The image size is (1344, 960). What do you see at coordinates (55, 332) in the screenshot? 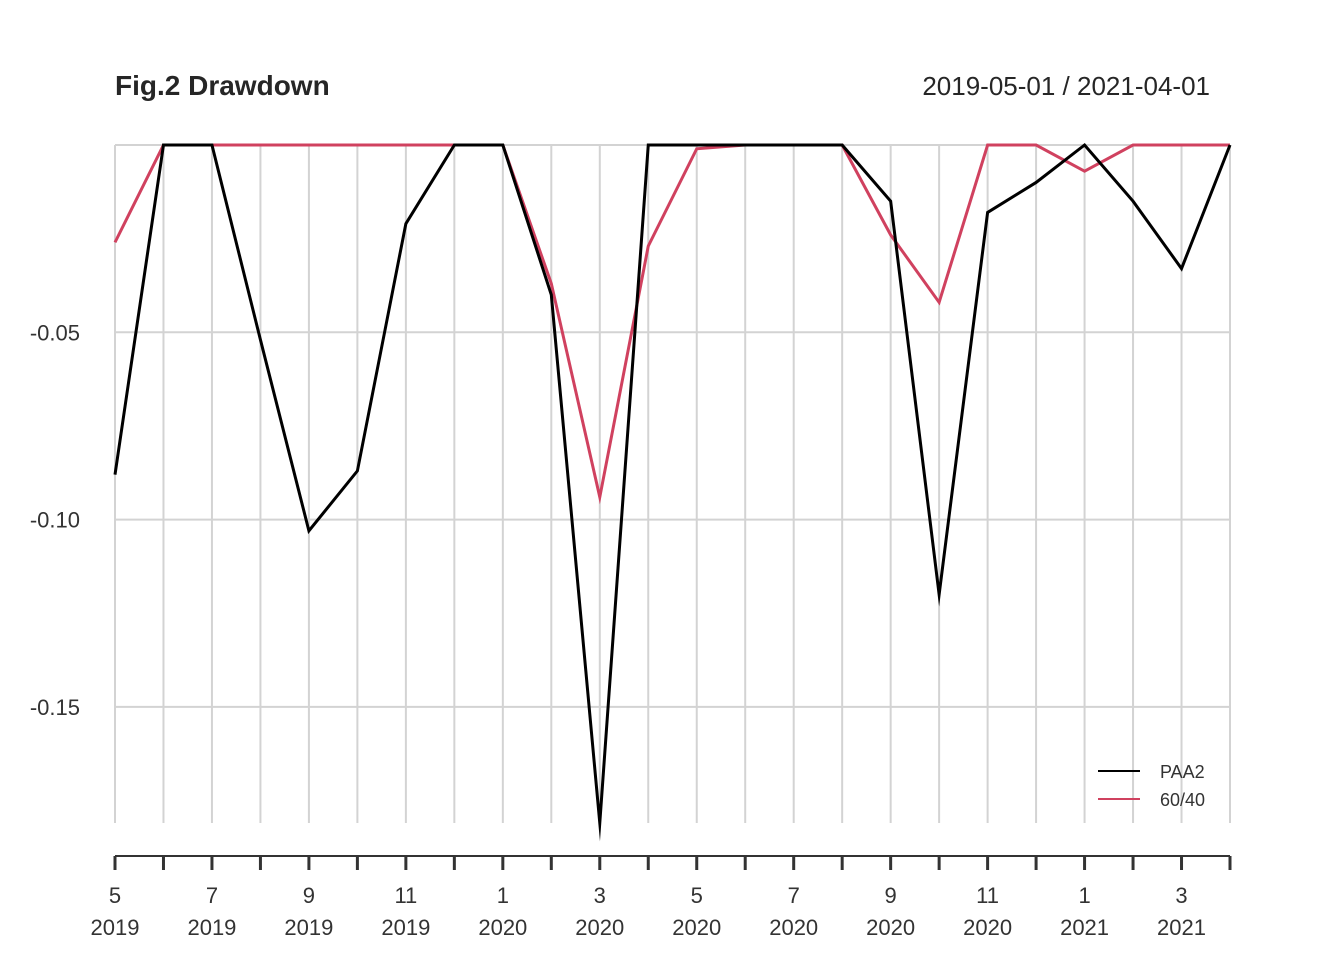
I see `y-tick-label: -0.05` at bounding box center [55, 332].